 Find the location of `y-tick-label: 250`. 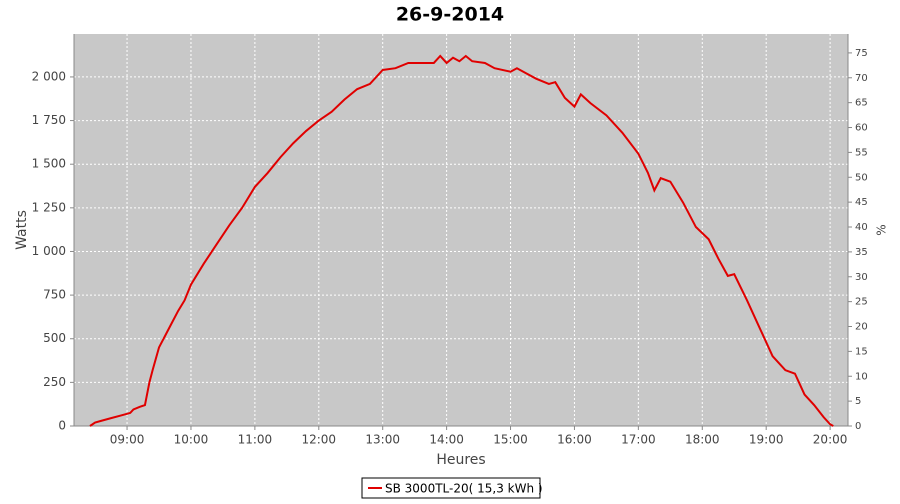

y-tick-label: 250 is located at coordinates (54, 382).